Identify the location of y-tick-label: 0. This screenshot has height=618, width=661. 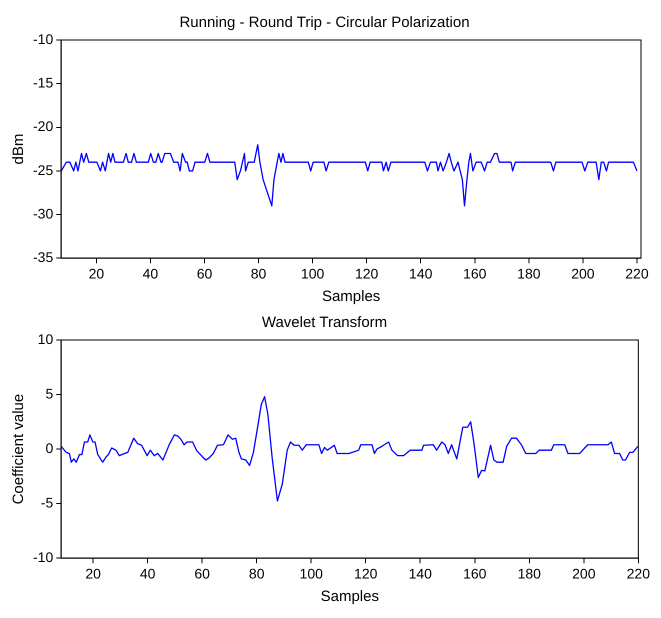
(49, 448).